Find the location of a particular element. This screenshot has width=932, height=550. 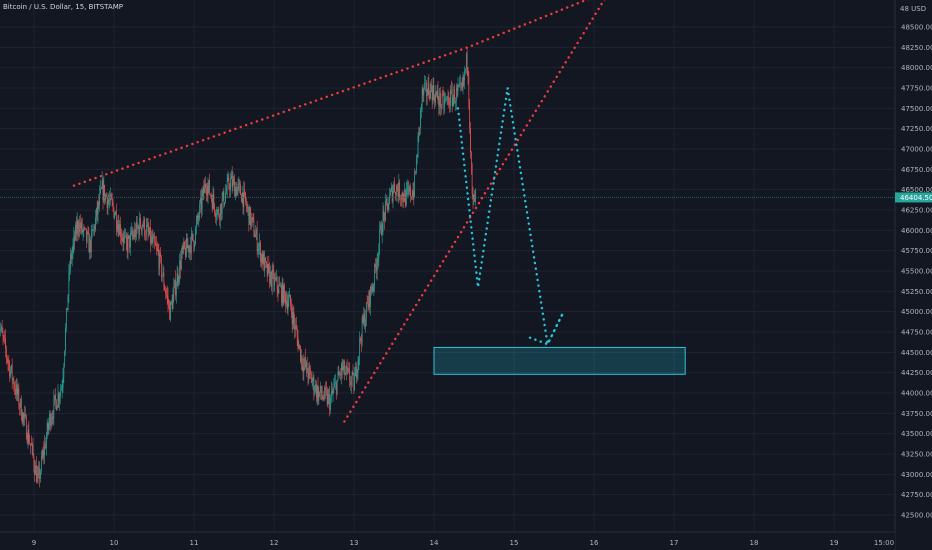

time-axis: 9 10 11 12 13 14 15 16 17 18 19 15:00 is located at coordinates (447, 540).